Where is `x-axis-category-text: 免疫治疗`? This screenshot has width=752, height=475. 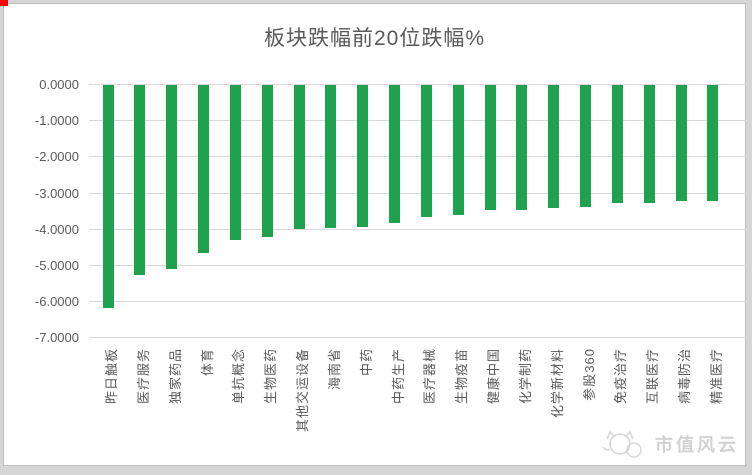
x-axis-category-text: 免疫治疗 is located at coordinates (620, 376).